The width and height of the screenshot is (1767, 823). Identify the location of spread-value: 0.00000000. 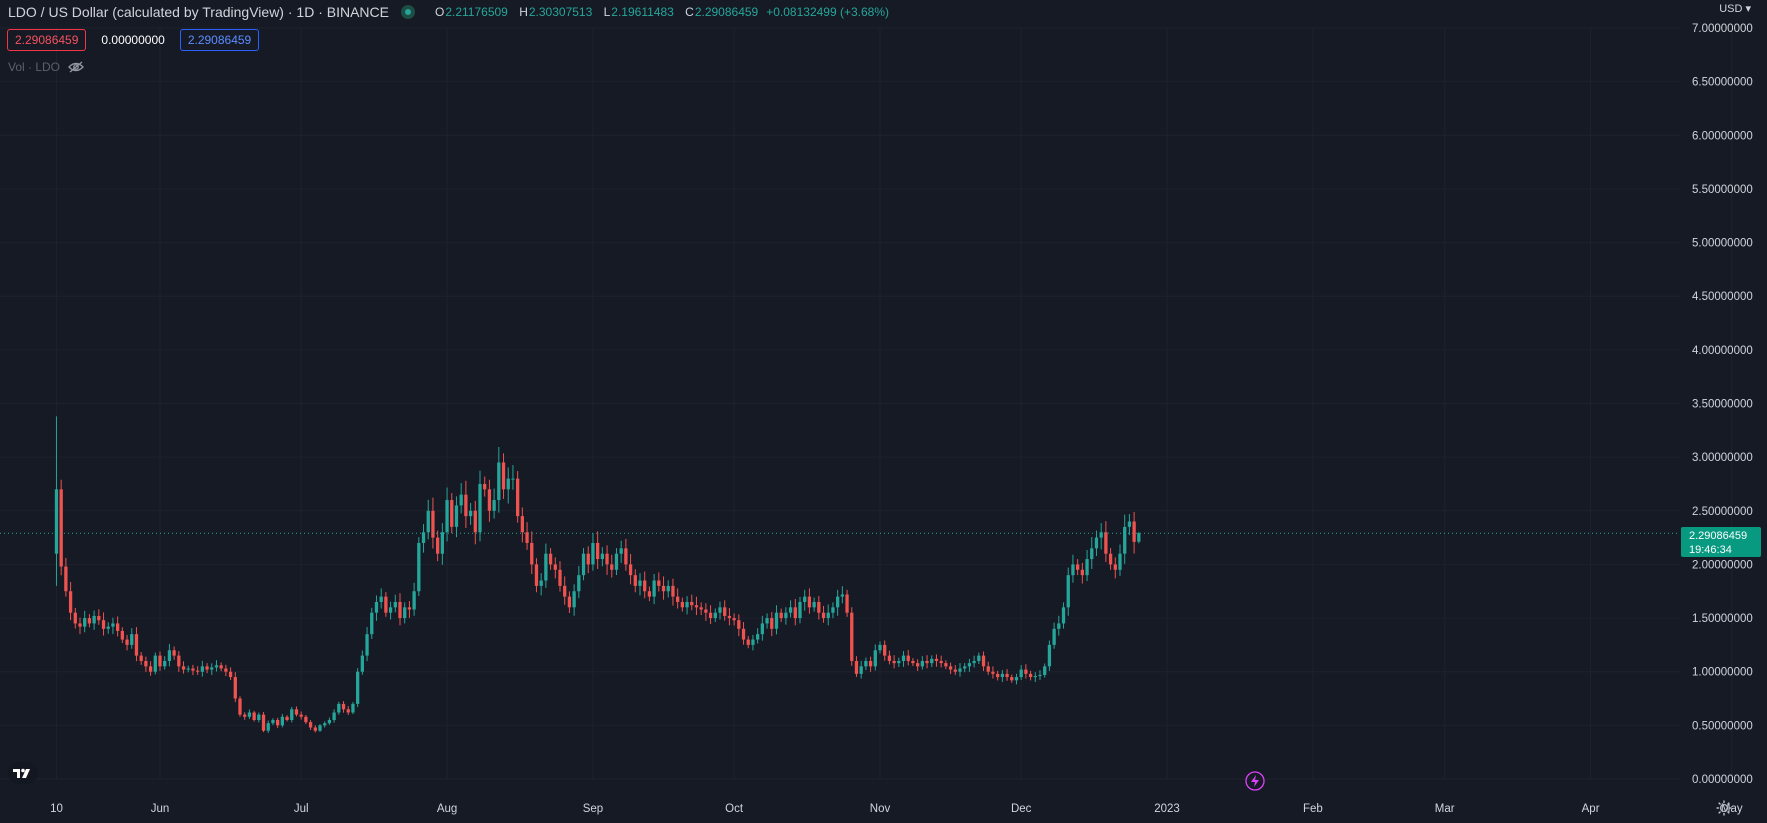
(133, 40).